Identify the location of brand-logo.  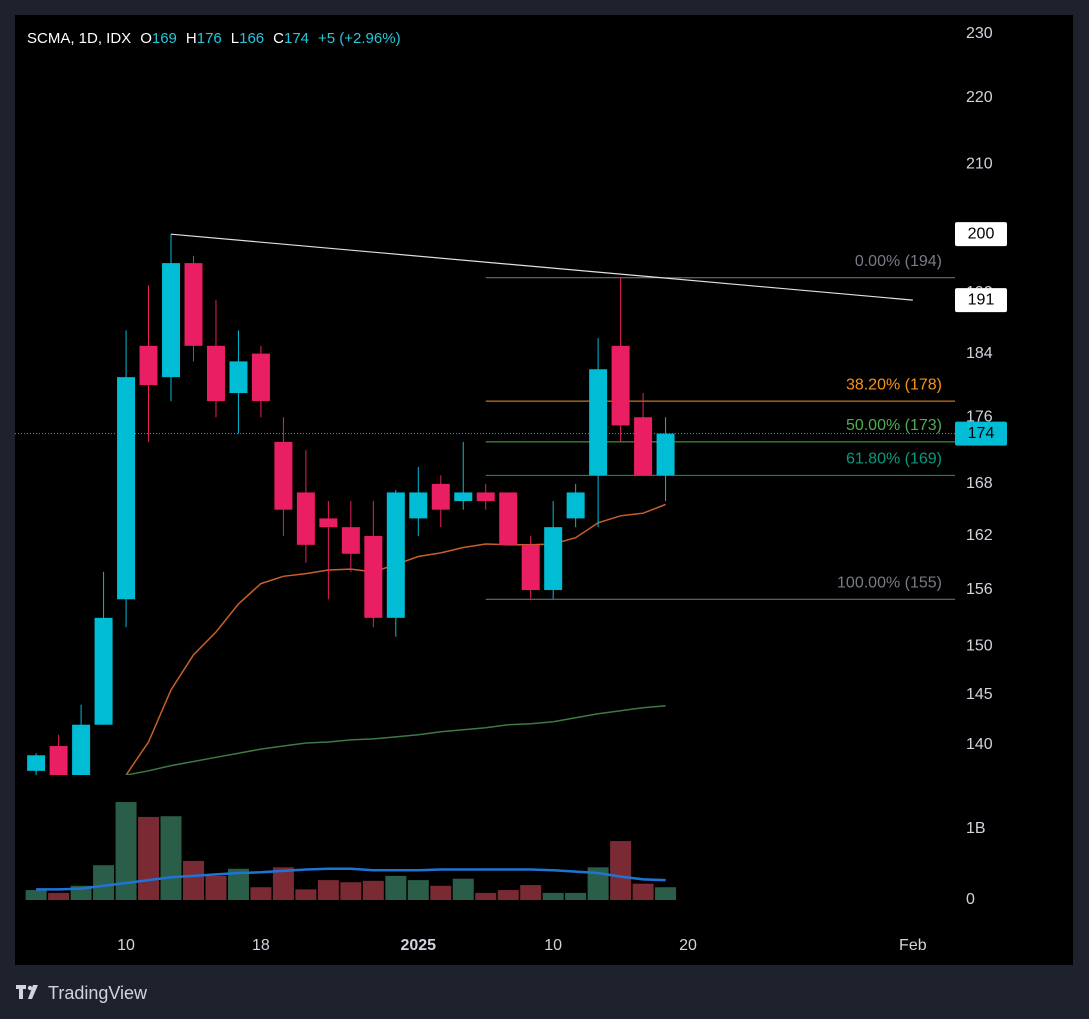
(27, 992).